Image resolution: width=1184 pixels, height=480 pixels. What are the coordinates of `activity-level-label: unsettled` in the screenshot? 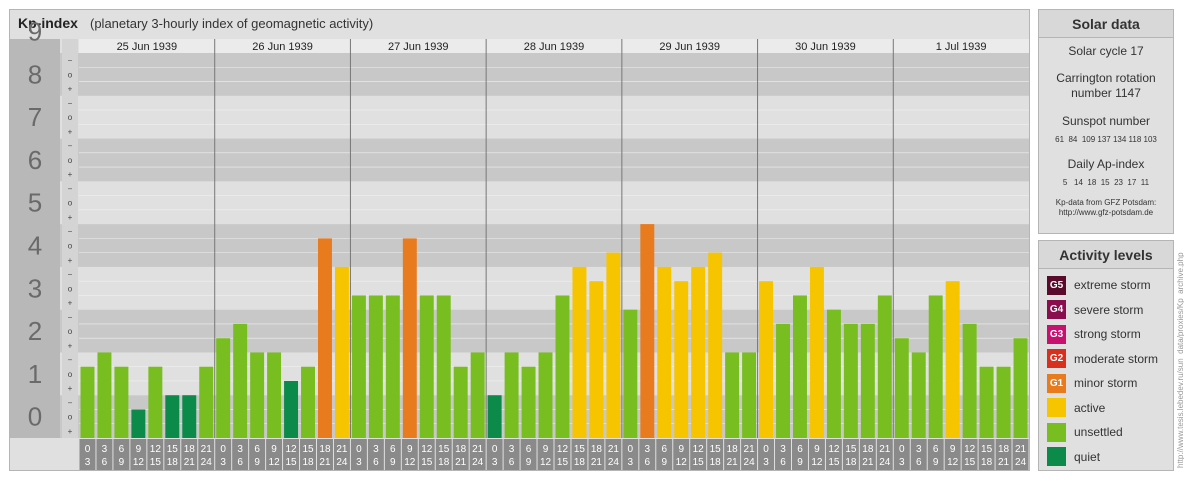 It's located at (1098, 432).